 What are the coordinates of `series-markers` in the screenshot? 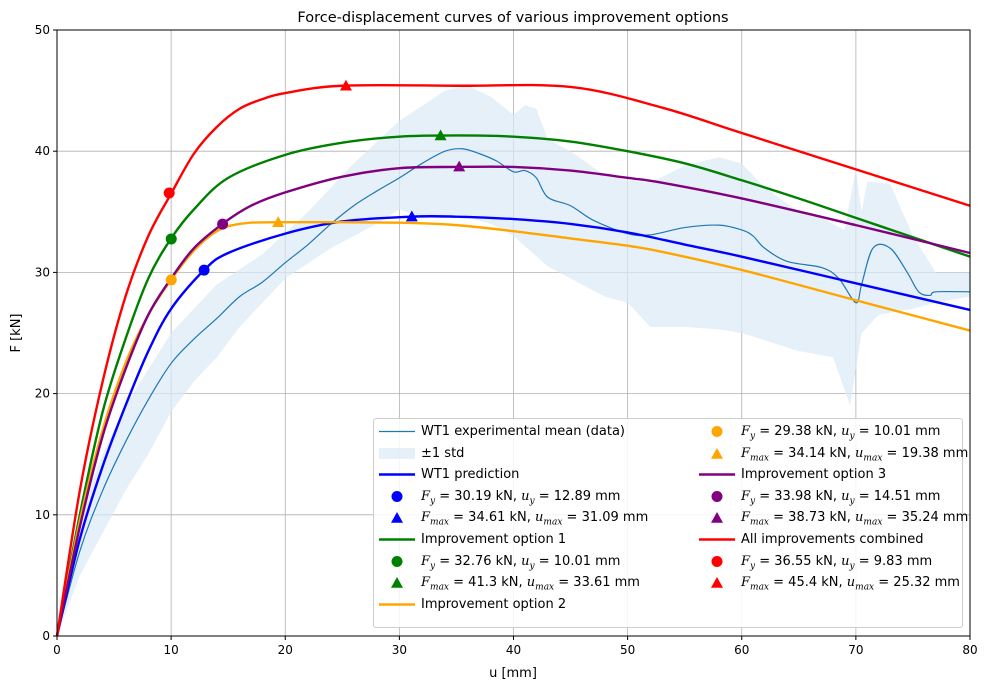 It's located at (314, 182).